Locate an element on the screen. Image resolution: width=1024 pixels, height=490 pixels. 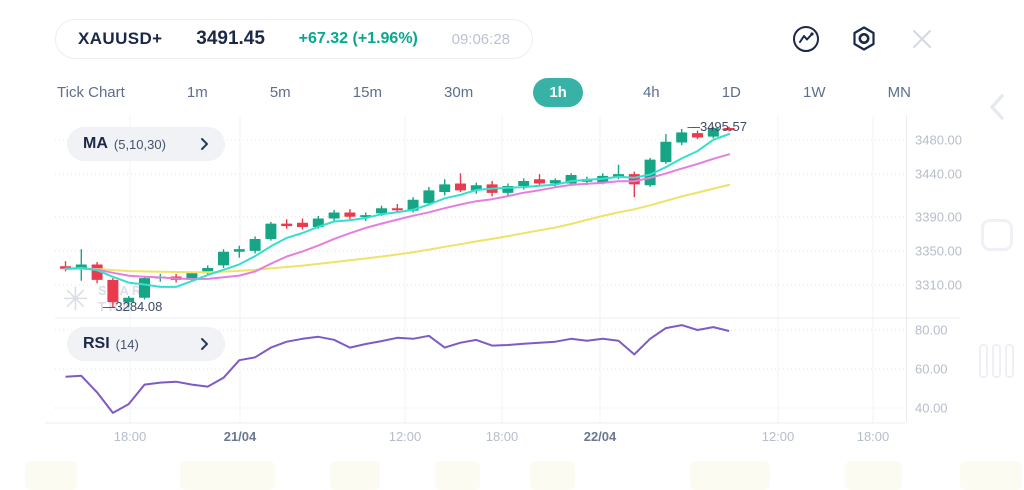
last-price: 3491.45 is located at coordinates (230, 38).